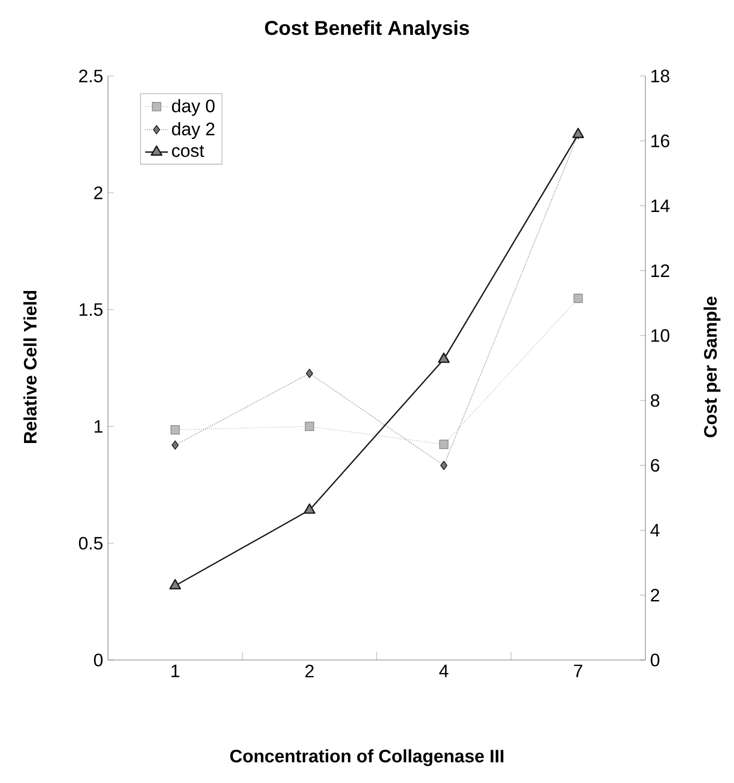 The image size is (734, 783). I want to click on y2-tick-label: 16, so click(660, 141).